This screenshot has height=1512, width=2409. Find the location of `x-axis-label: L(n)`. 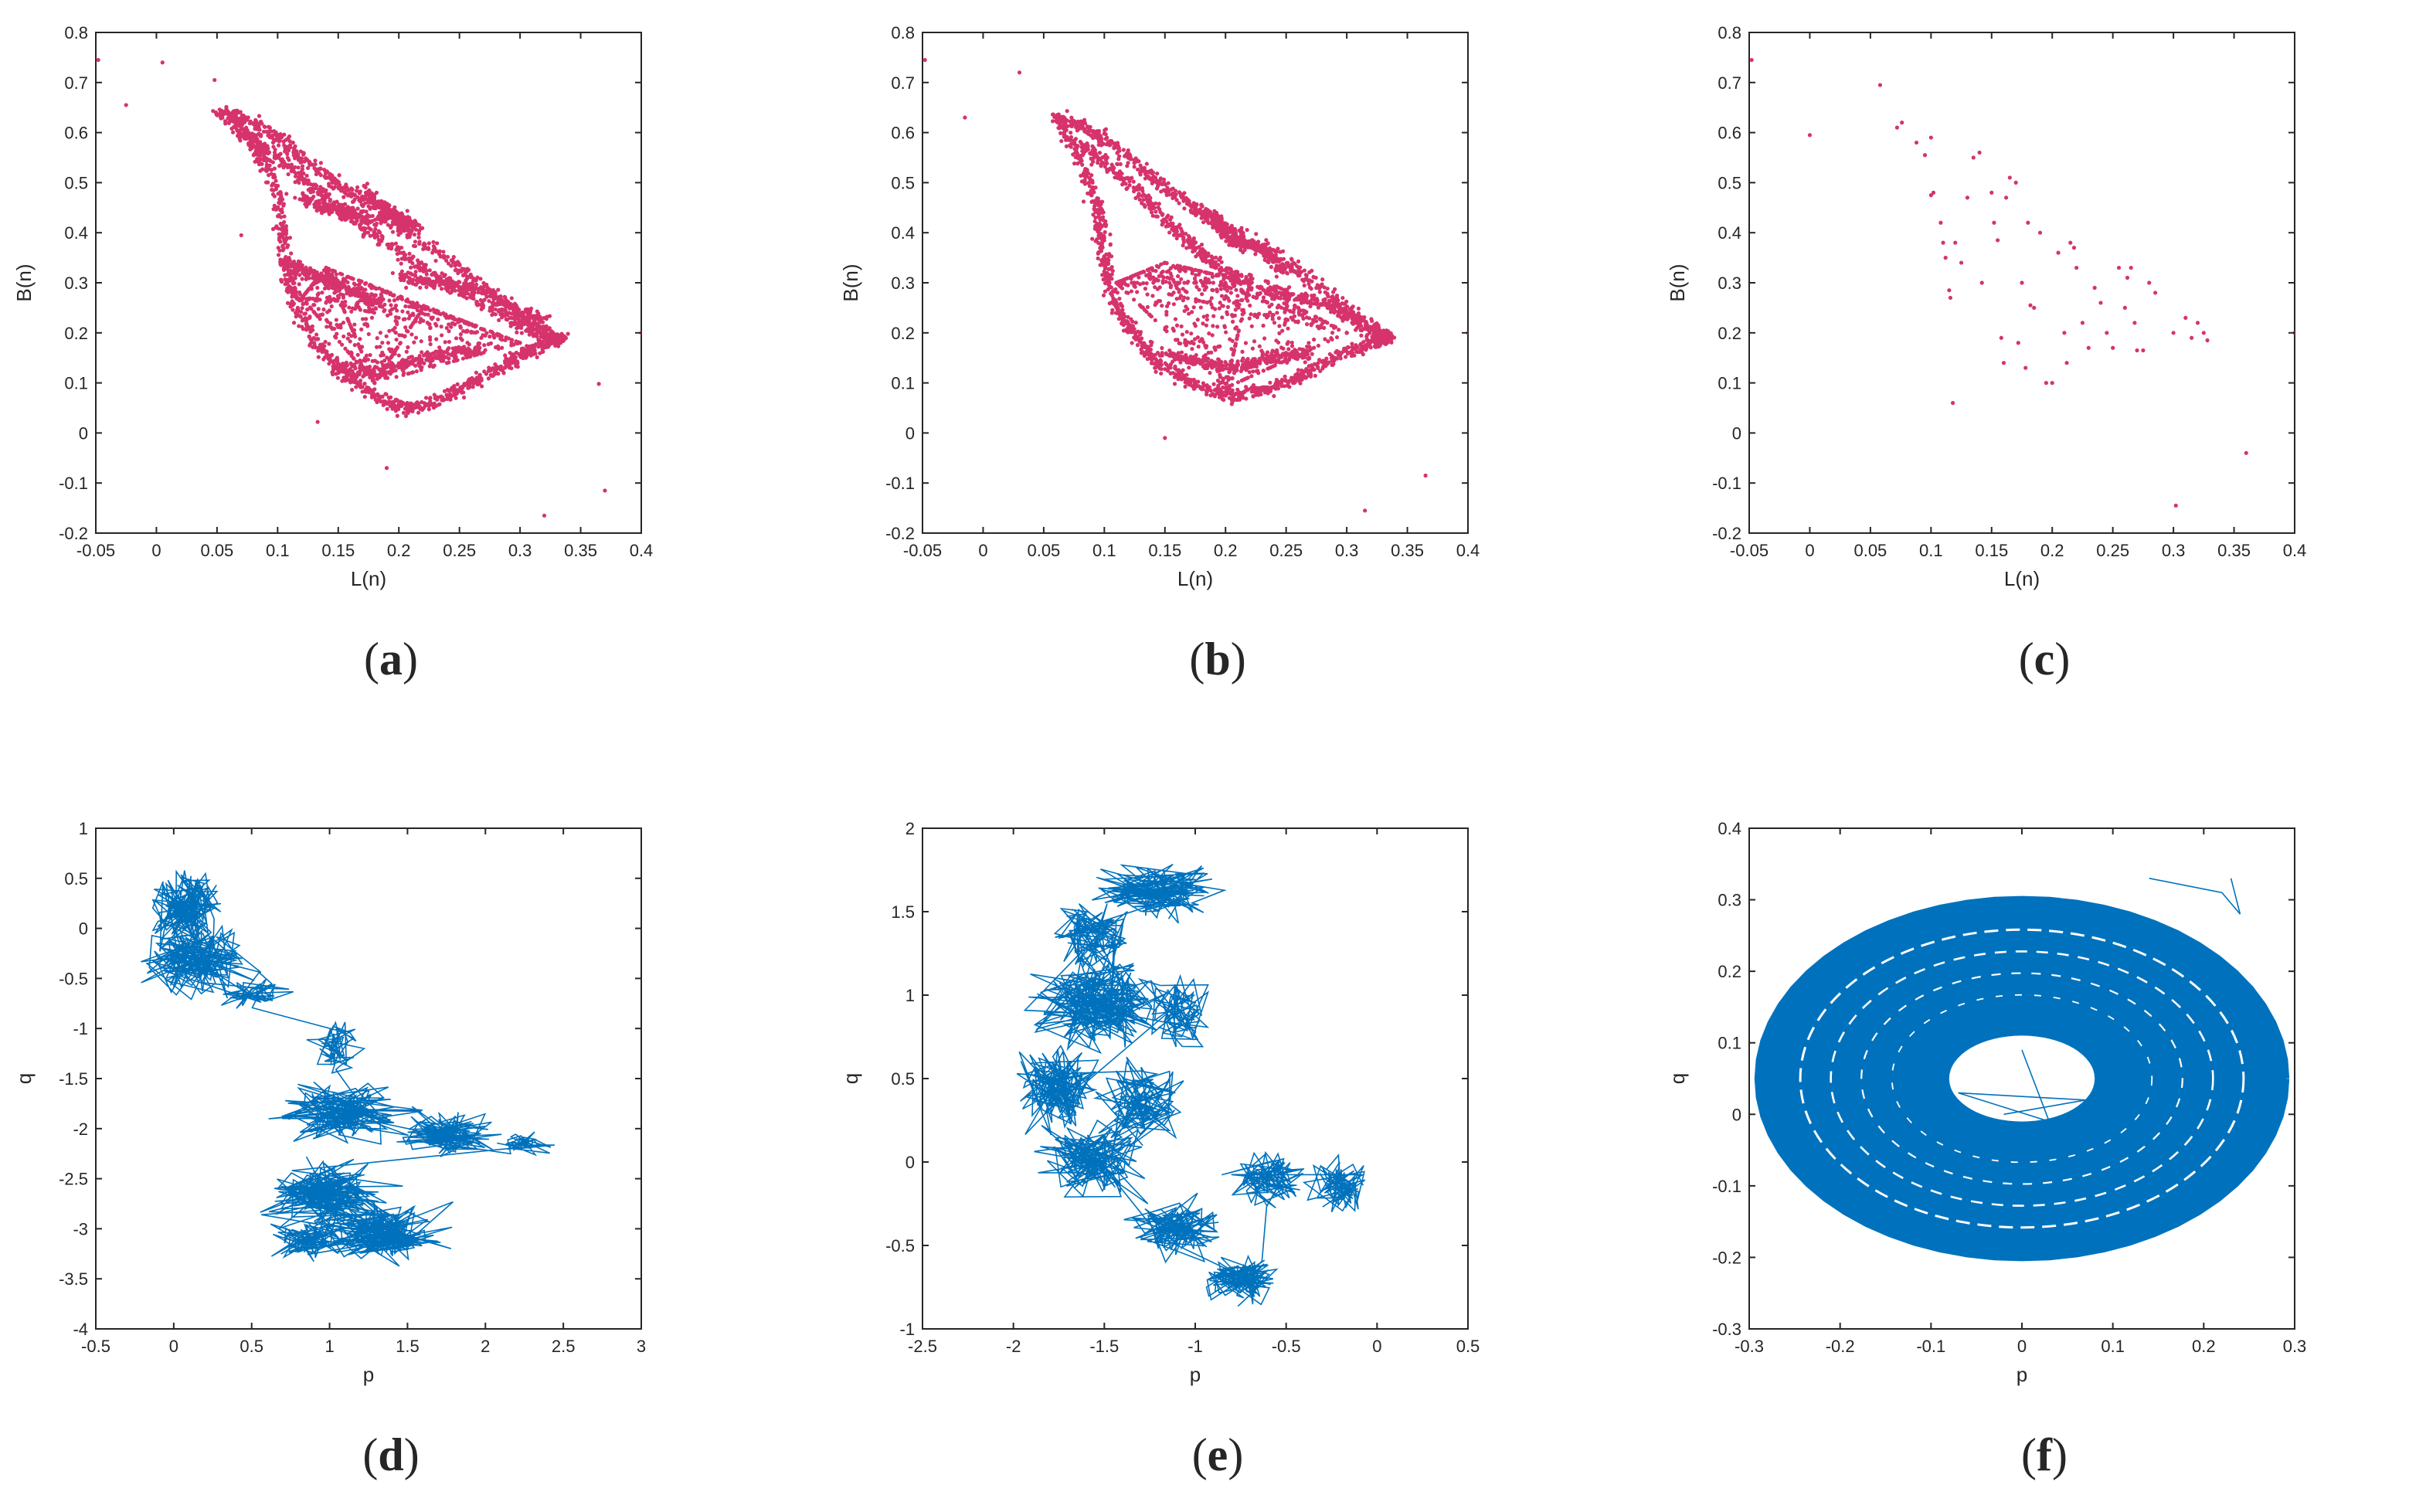

x-axis-label: L(n) is located at coordinates (368, 578).